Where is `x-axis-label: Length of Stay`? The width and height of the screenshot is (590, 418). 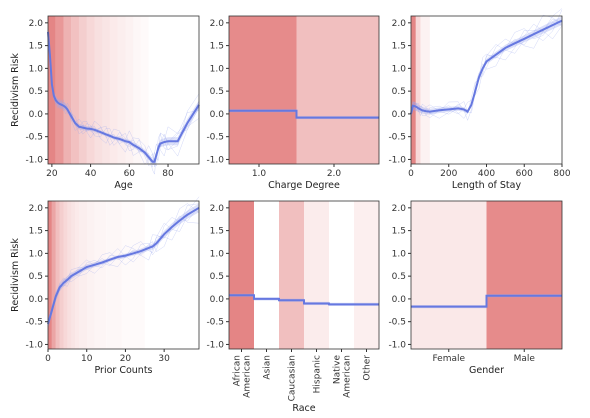 x-axis-label: Length of Stay is located at coordinates (487, 185).